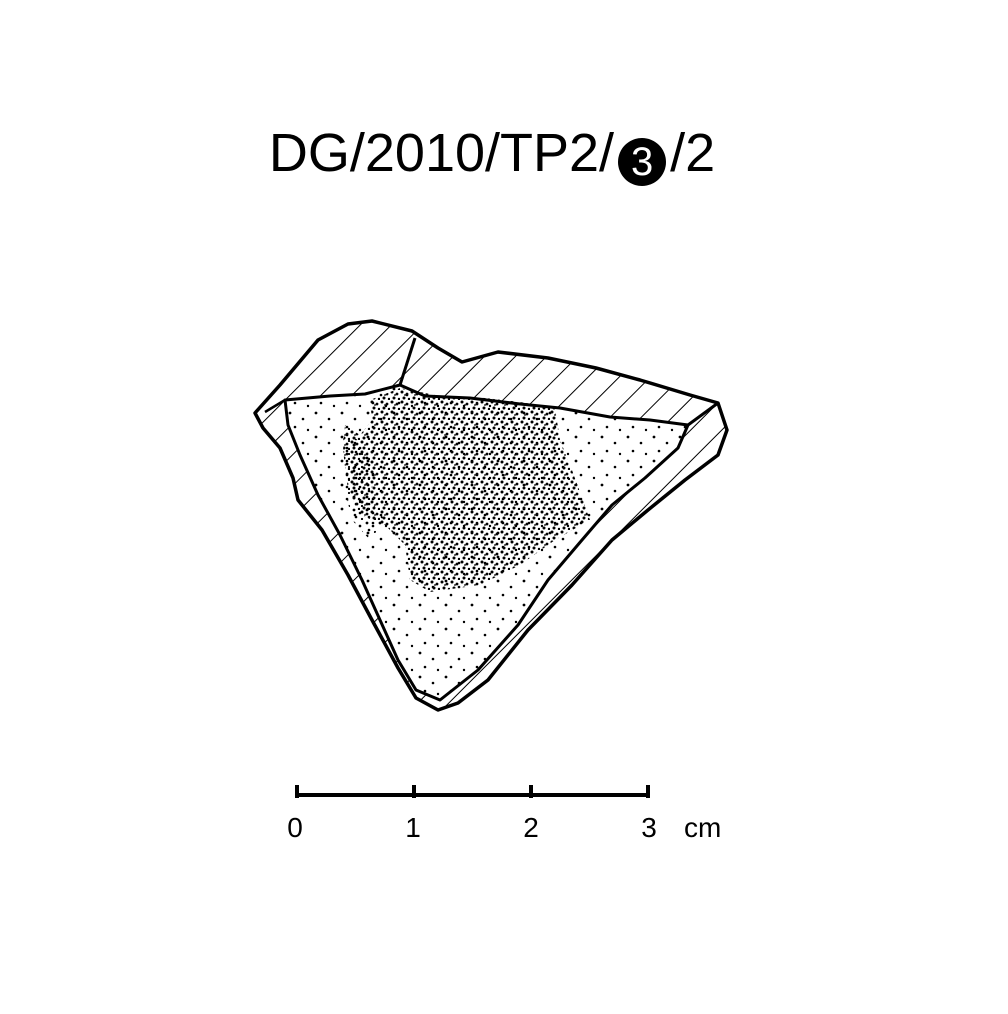 The image size is (1008, 1014). I want to click on scale-bar, so click(472, 791).